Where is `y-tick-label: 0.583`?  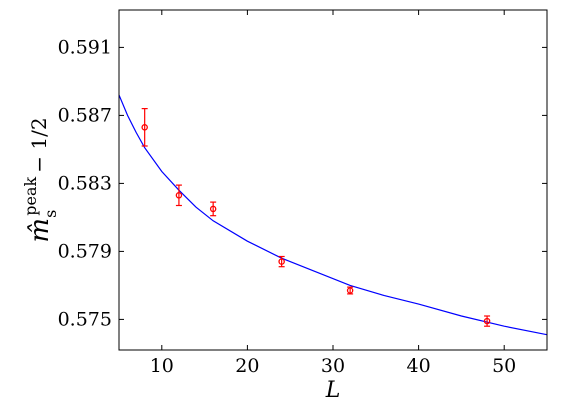
y-tick-label: 0.583 is located at coordinates (85, 183).